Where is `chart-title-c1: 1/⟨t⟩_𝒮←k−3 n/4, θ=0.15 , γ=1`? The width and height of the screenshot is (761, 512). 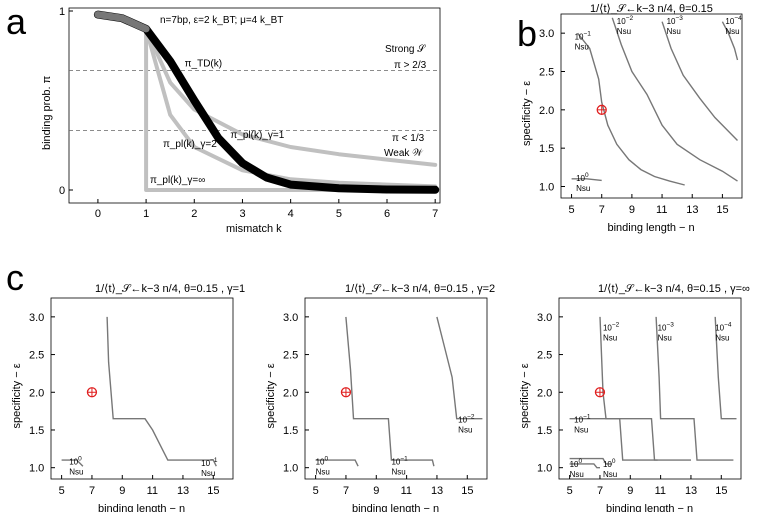
chart-title-c1: 1/⟨t⟩_𝒮←k−3 n/4, θ=0.15 , γ=1 is located at coordinates (170, 289).